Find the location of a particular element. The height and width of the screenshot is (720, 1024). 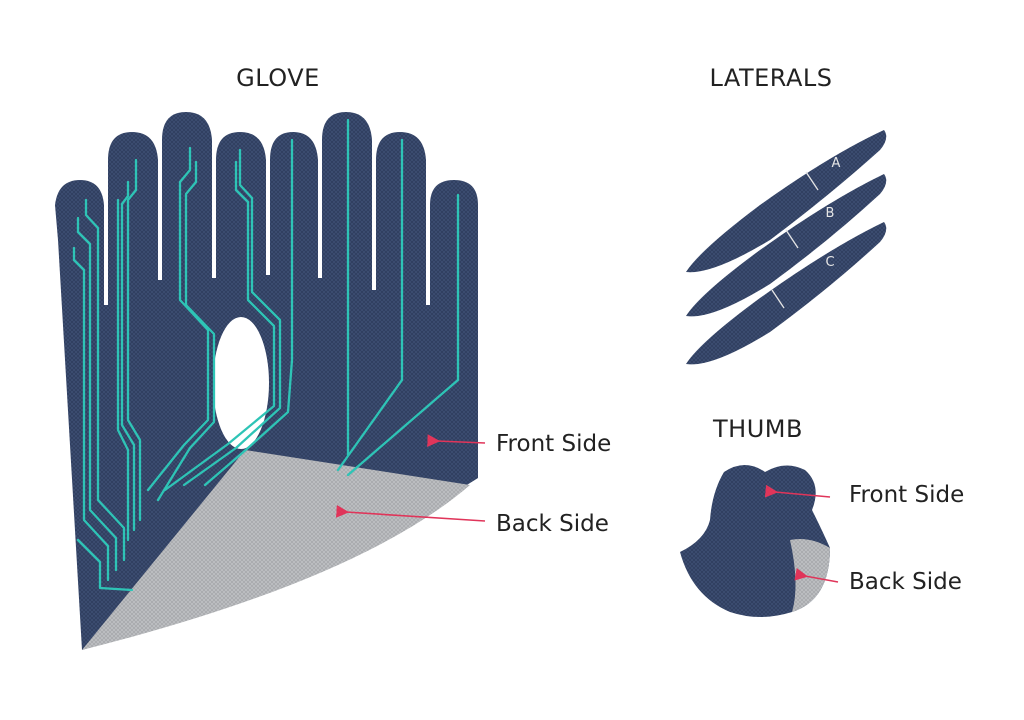

glove-front-label: Front Side is located at coordinates (553, 444).